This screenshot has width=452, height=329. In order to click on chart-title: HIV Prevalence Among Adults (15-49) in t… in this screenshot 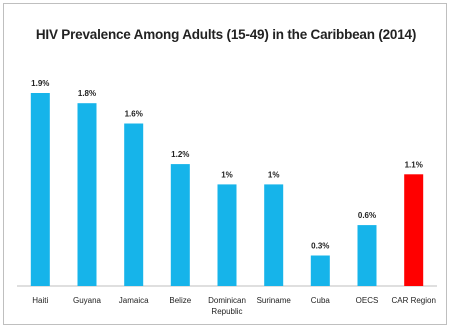, I will do `click(226, 34)`.